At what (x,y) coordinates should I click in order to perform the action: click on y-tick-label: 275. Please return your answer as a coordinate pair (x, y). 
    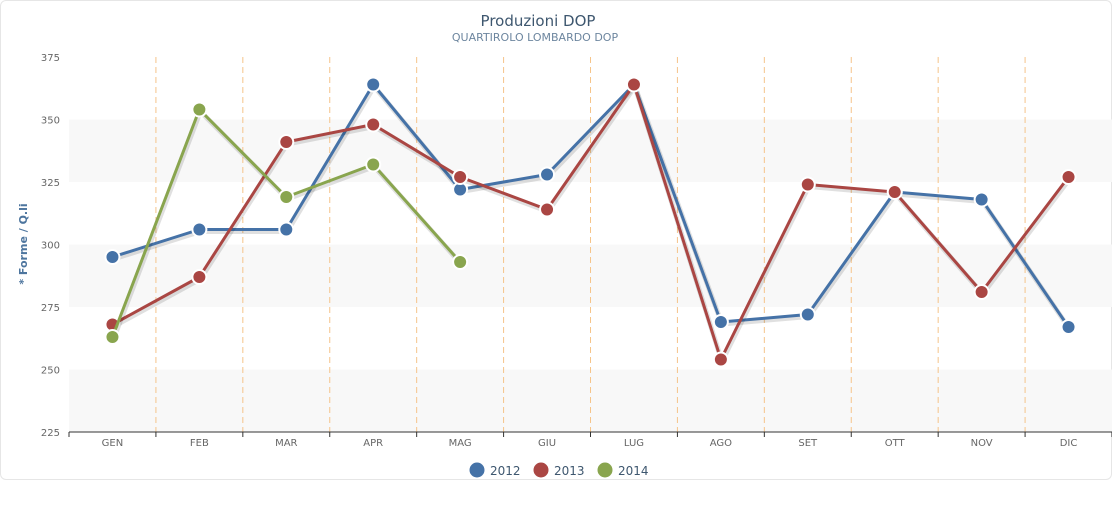
    Looking at the image, I should click on (50, 308).